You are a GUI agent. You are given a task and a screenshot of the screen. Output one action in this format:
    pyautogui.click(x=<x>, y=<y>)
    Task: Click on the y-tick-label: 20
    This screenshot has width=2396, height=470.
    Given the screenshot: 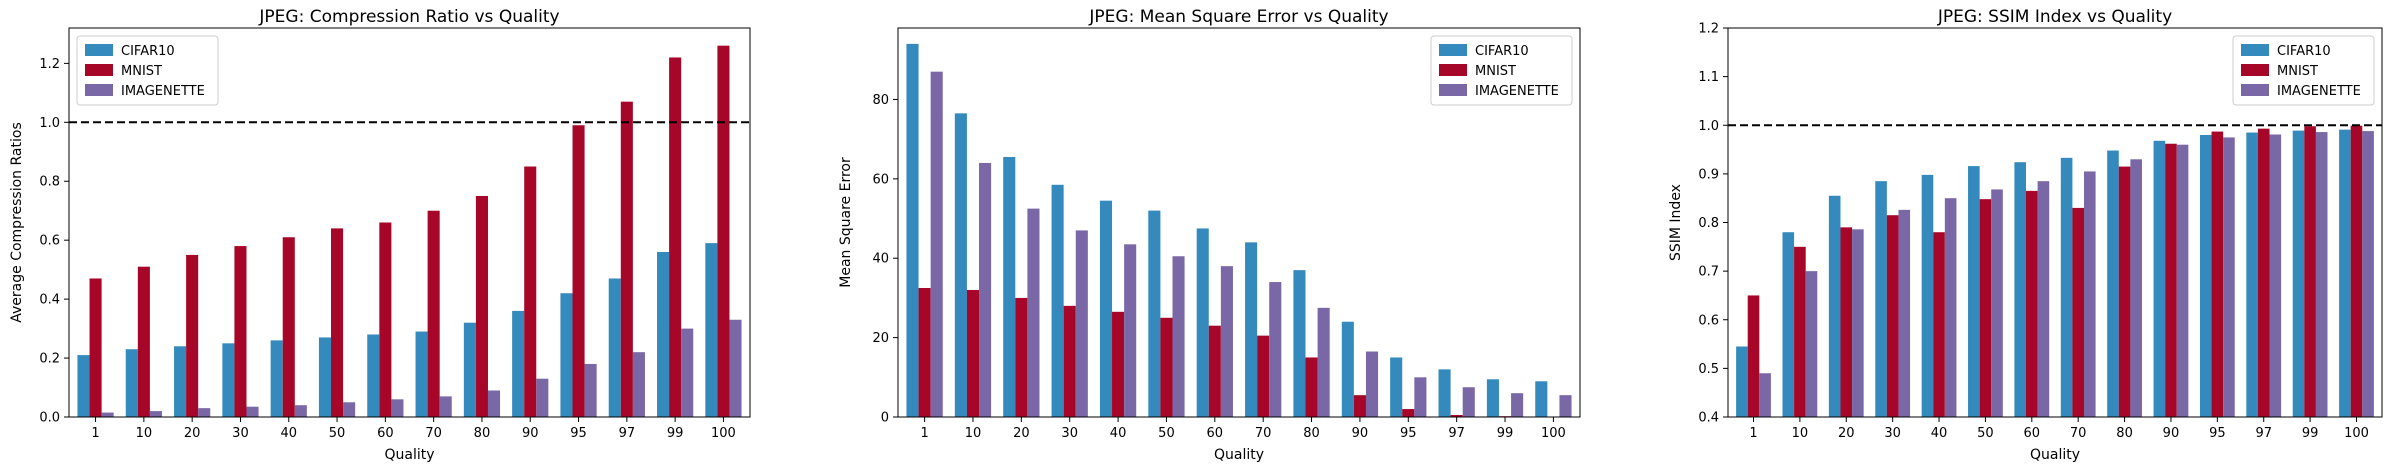 What is the action you would take?
    pyautogui.click(x=880, y=338)
    